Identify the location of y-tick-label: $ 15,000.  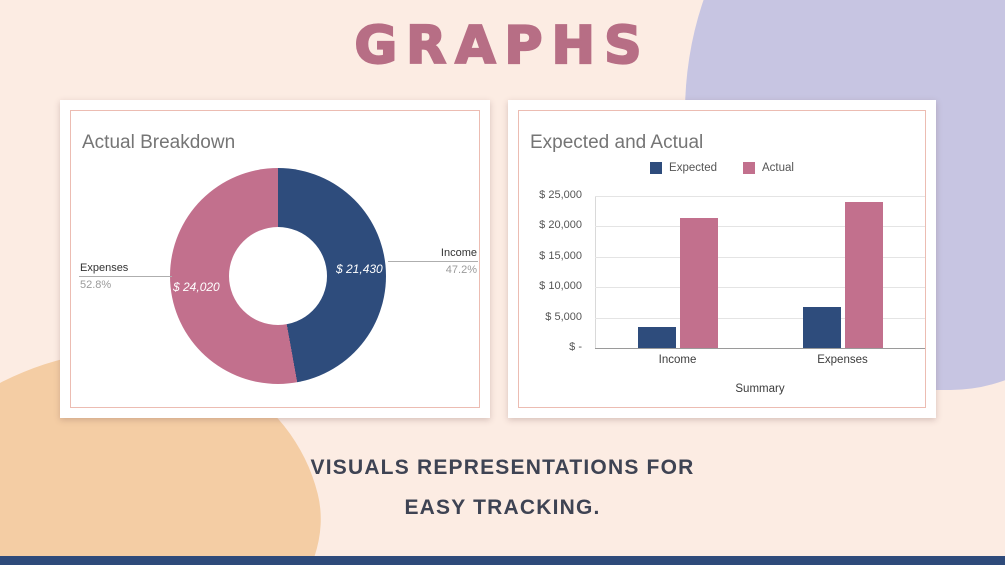
(560, 255).